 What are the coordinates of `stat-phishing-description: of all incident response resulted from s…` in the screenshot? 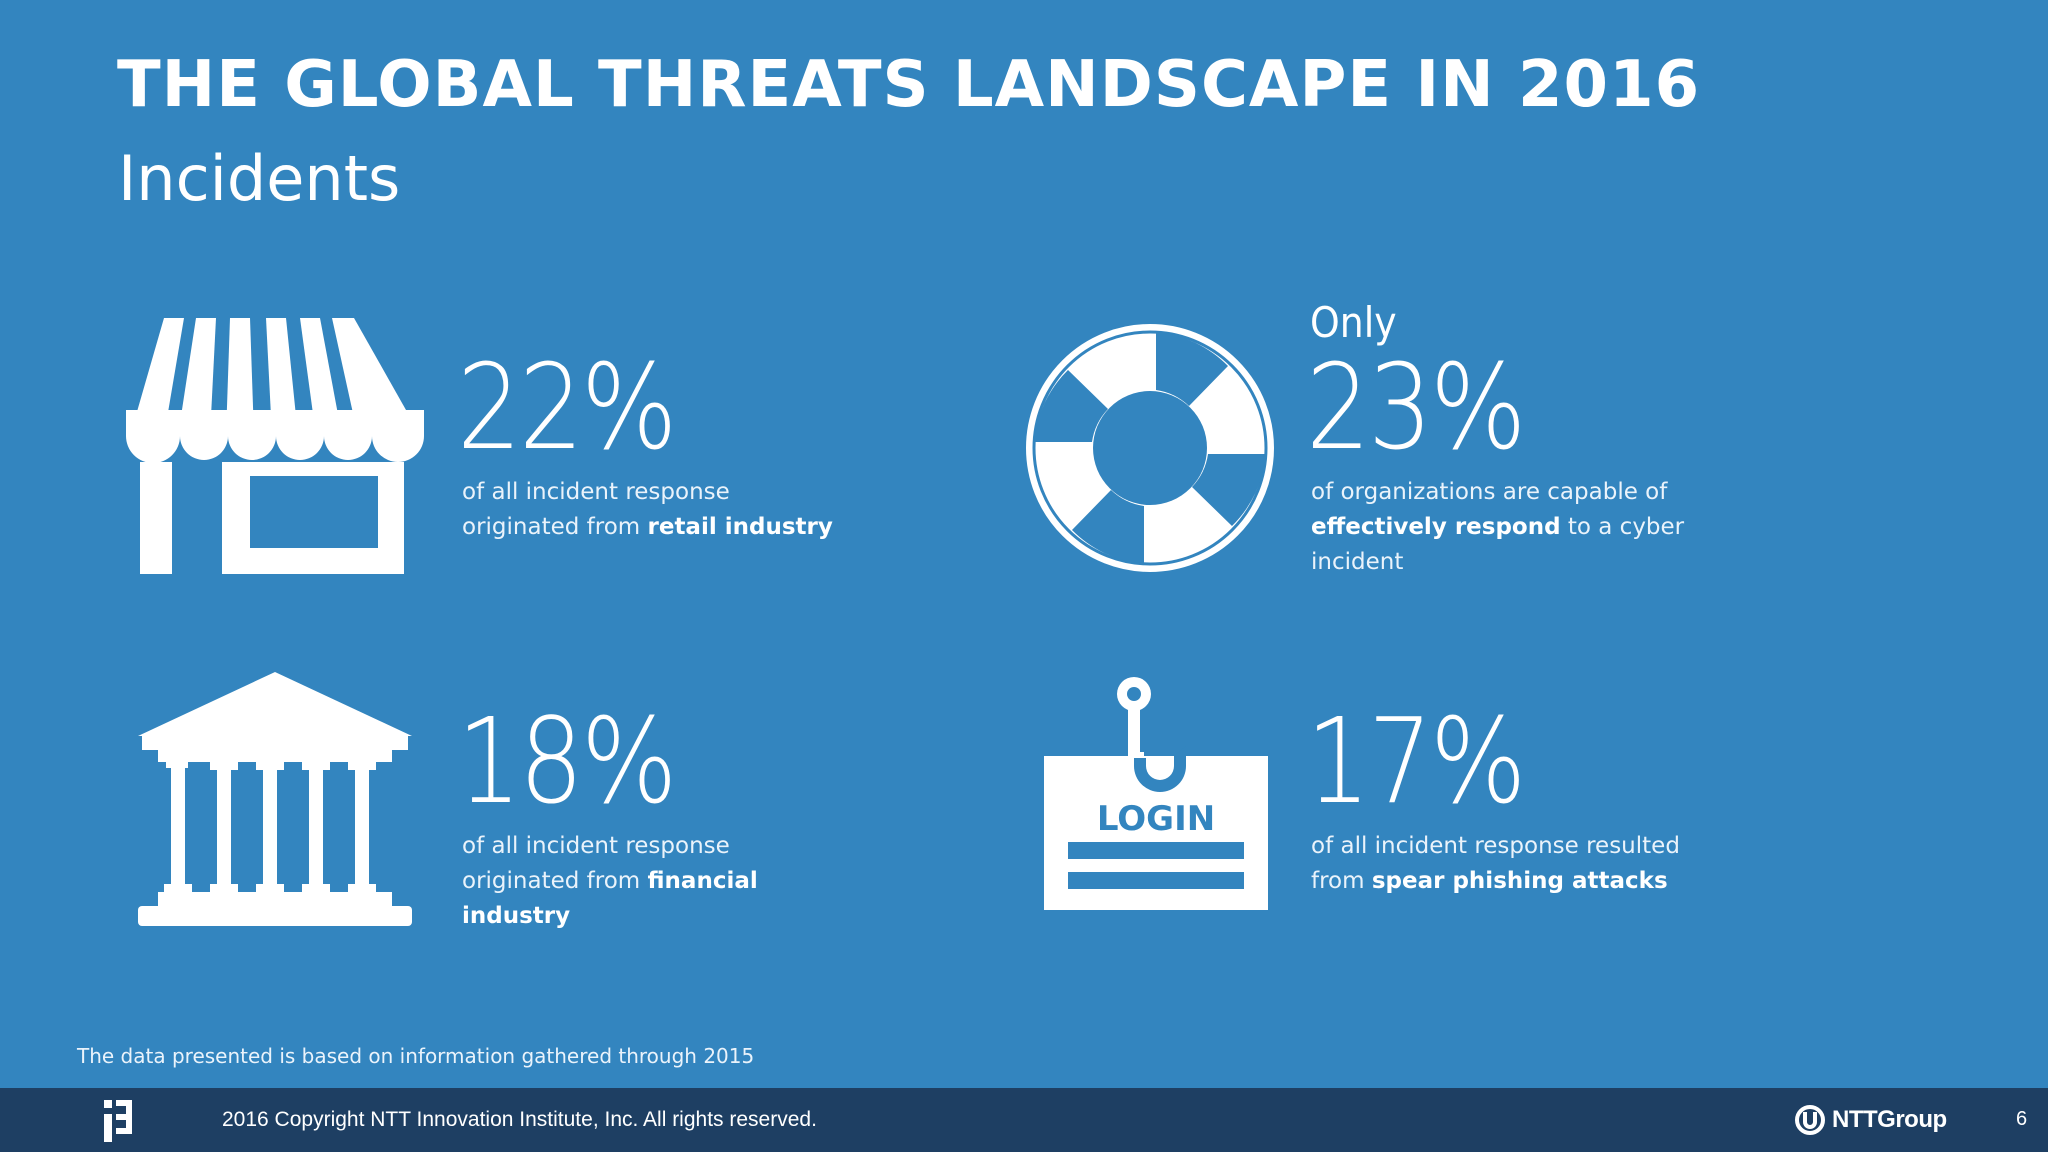 It's located at (1495, 864).